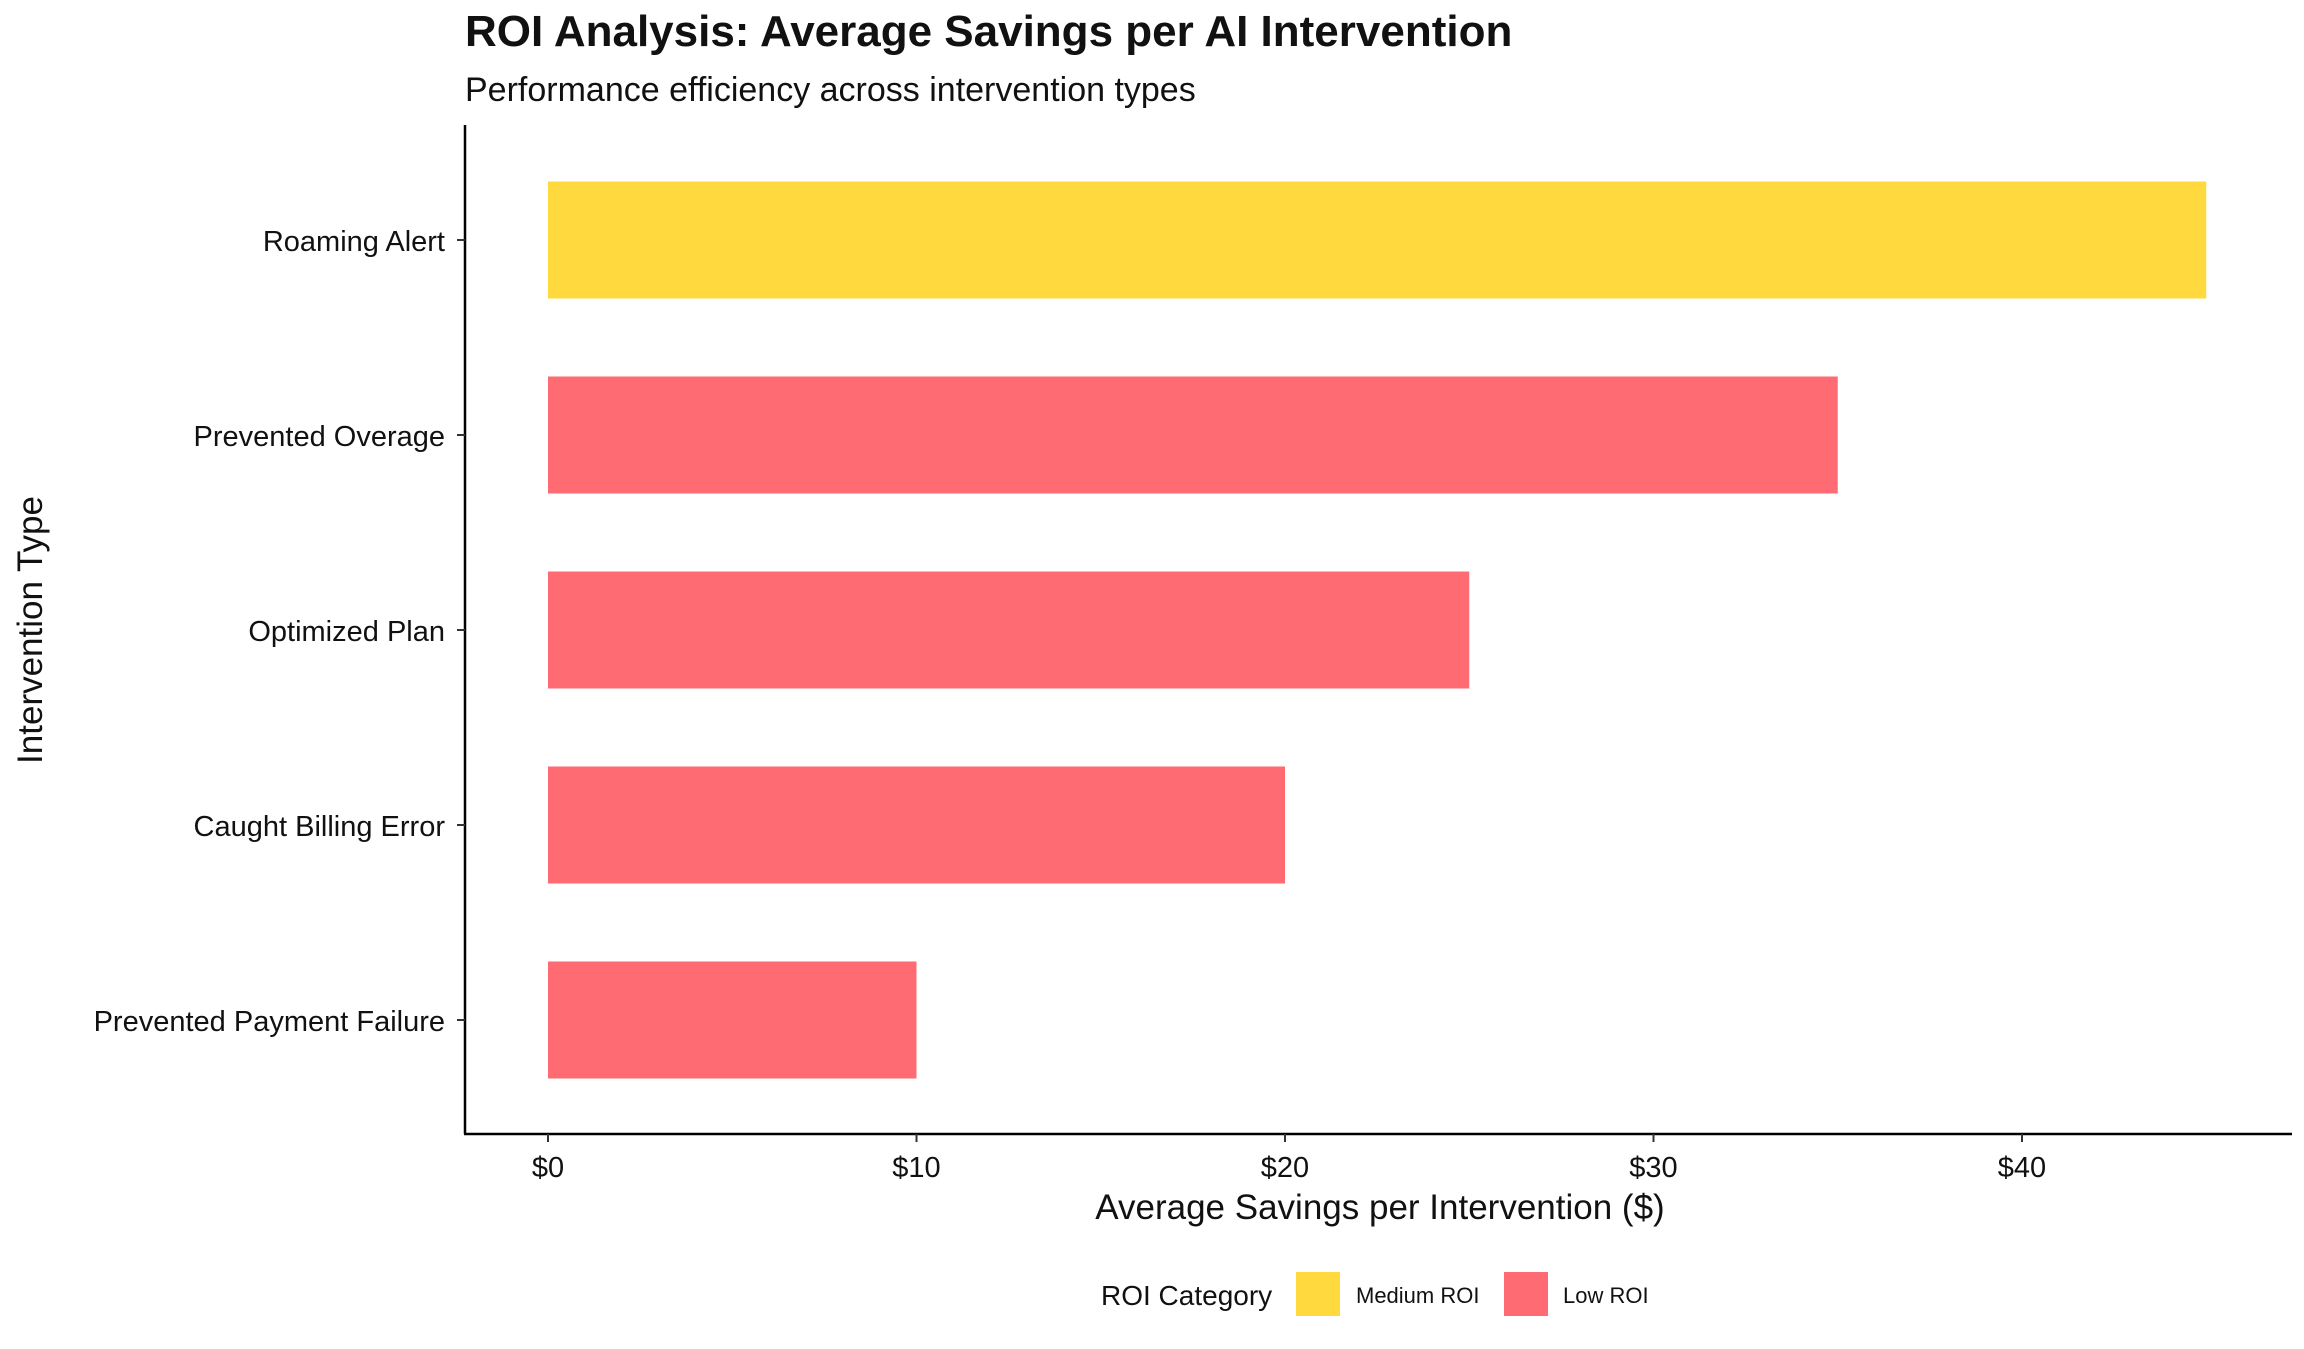 The image size is (2304, 1349). I want to click on legend: ROI Category Medium ROI Low ROI, so click(1375, 1294).